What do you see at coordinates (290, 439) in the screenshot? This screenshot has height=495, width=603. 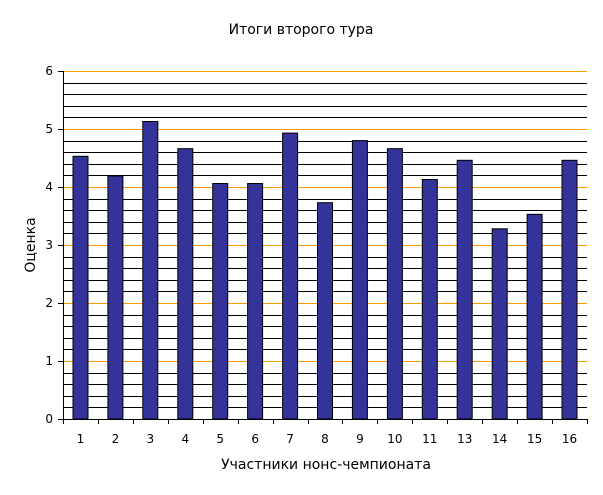 I see `x-tick-label: 7` at bounding box center [290, 439].